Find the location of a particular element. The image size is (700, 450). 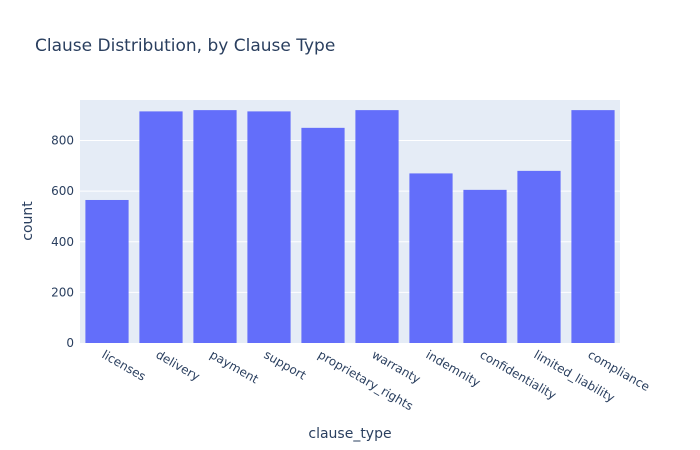

x-tick-label: proprietary_rights is located at coordinates (366, 380).